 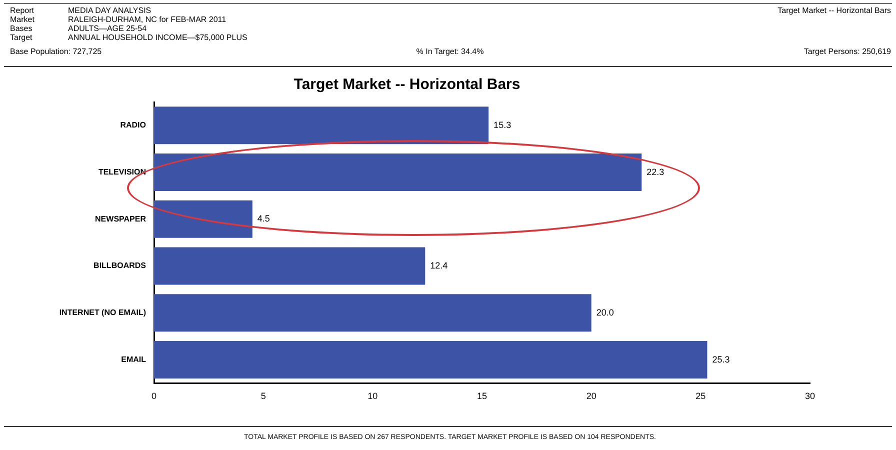 I want to click on text: % In Target: 34.4%, so click(x=450, y=51).